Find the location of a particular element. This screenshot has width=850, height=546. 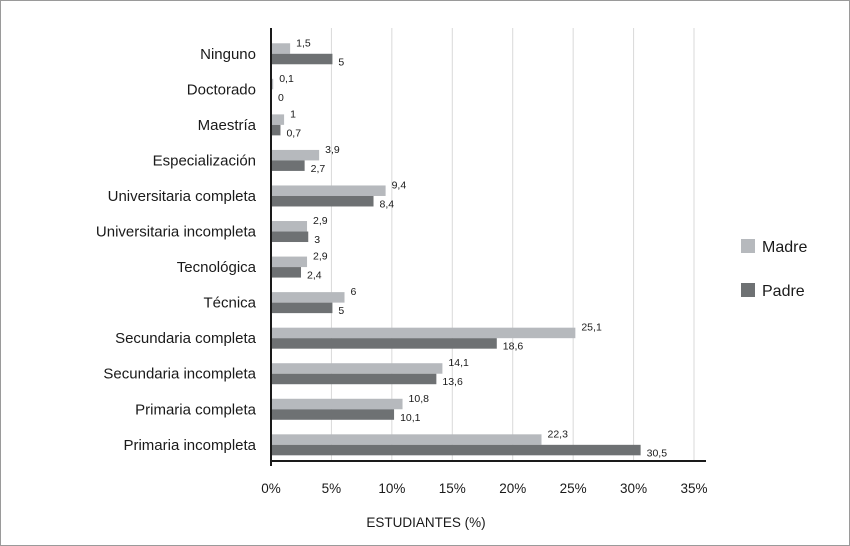

legend-label-madre: Madre is located at coordinates (784, 247).